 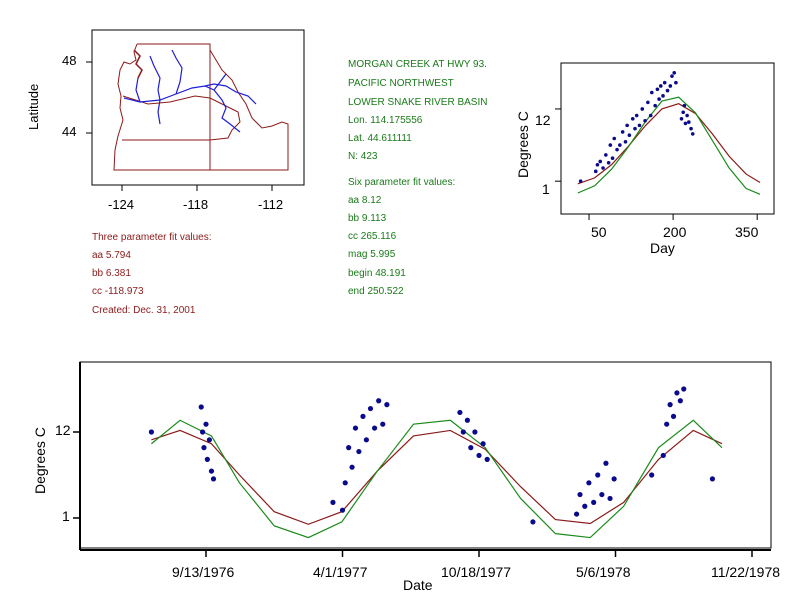 I want to click on doy-ticks, so click(x=656, y=164).